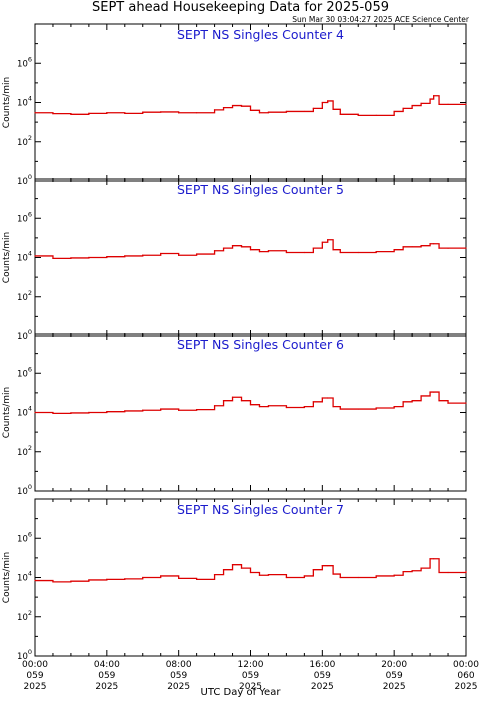  What do you see at coordinates (24, 296) in the screenshot?
I see `y-tick-label: 10²` at bounding box center [24, 296].